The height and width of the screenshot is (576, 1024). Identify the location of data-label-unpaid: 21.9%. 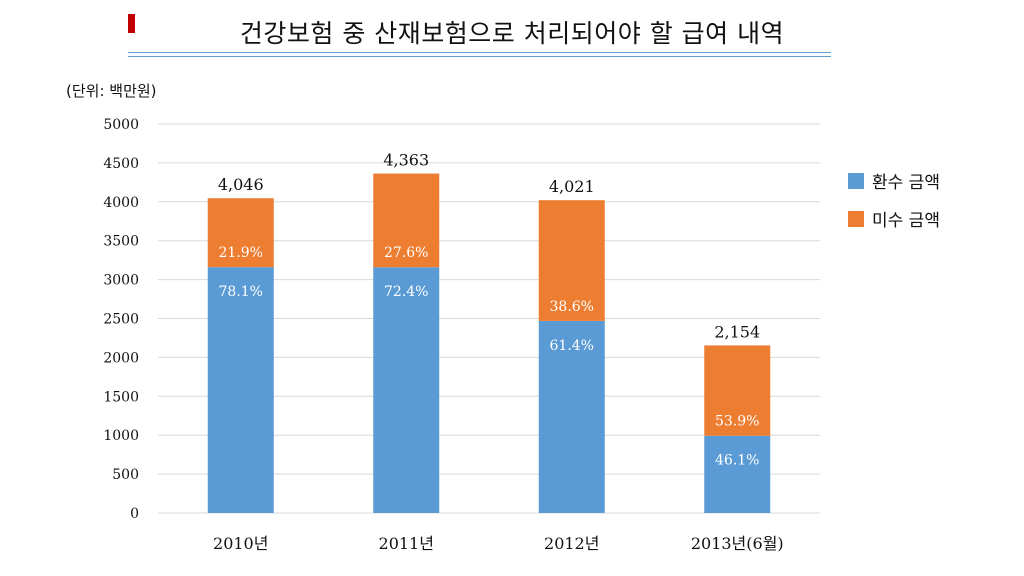
(241, 253).